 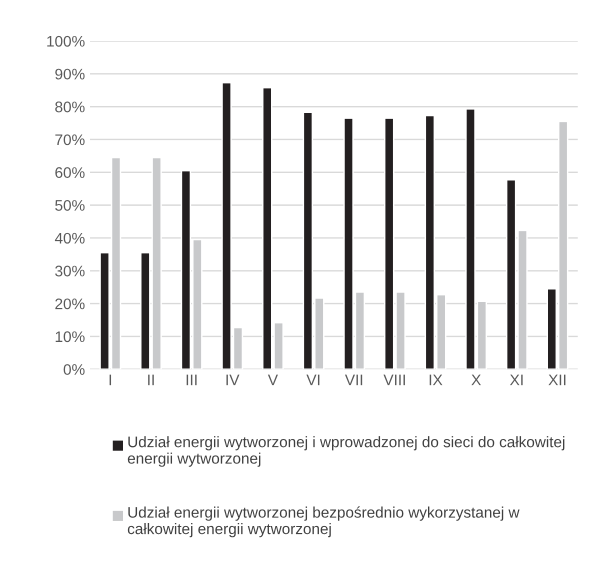 What do you see at coordinates (70, 74) in the screenshot?
I see `y-tick-label: 90%` at bounding box center [70, 74].